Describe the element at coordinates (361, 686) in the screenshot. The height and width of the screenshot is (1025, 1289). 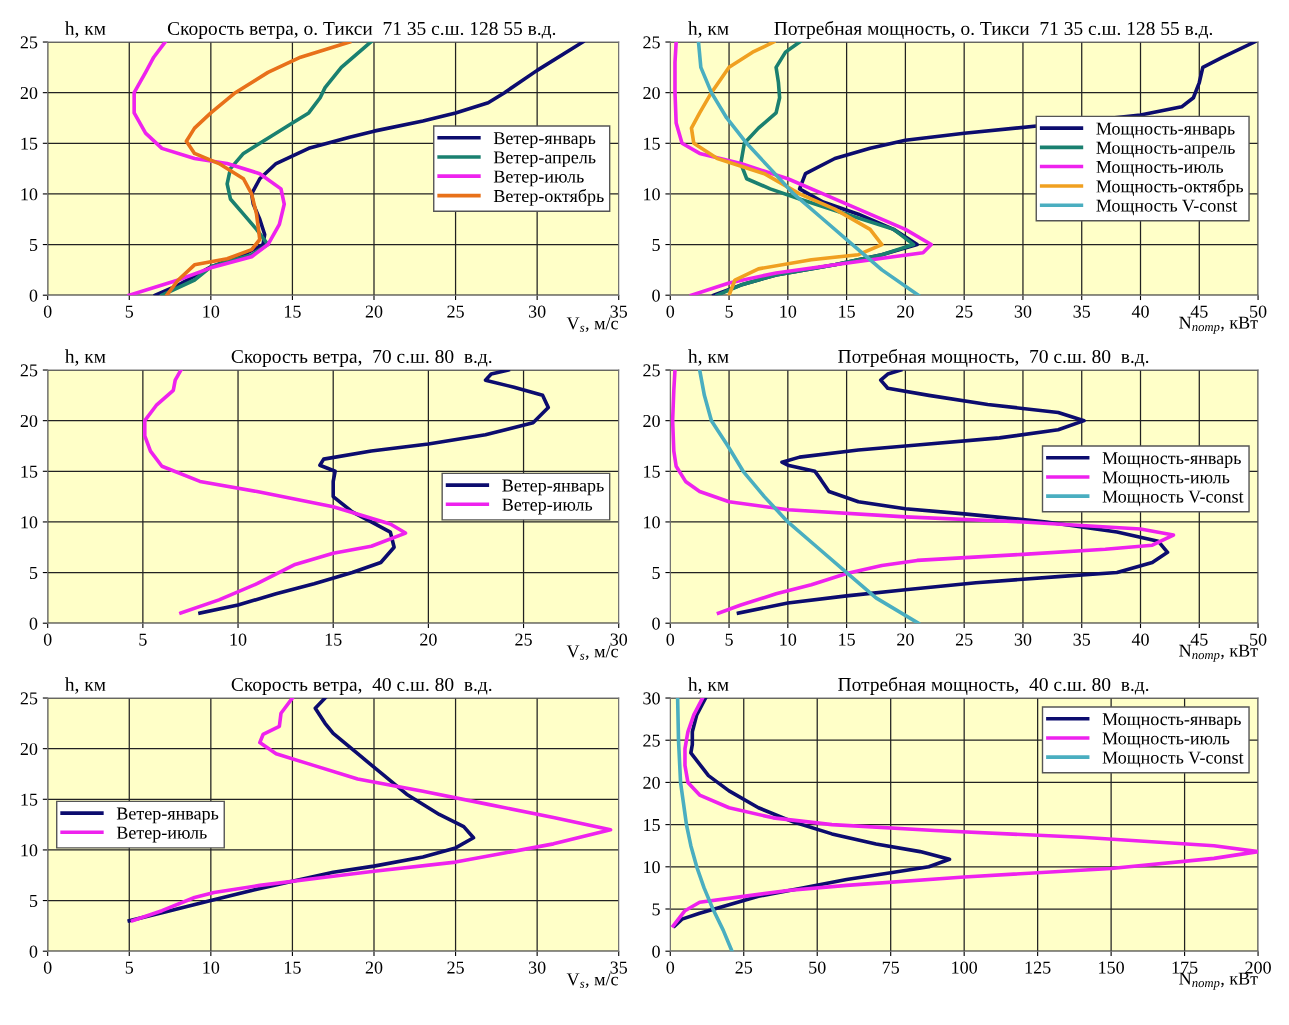
I see `chart-title: Скорость ветра, 40 с.ш. 80 в.д.` at that location.